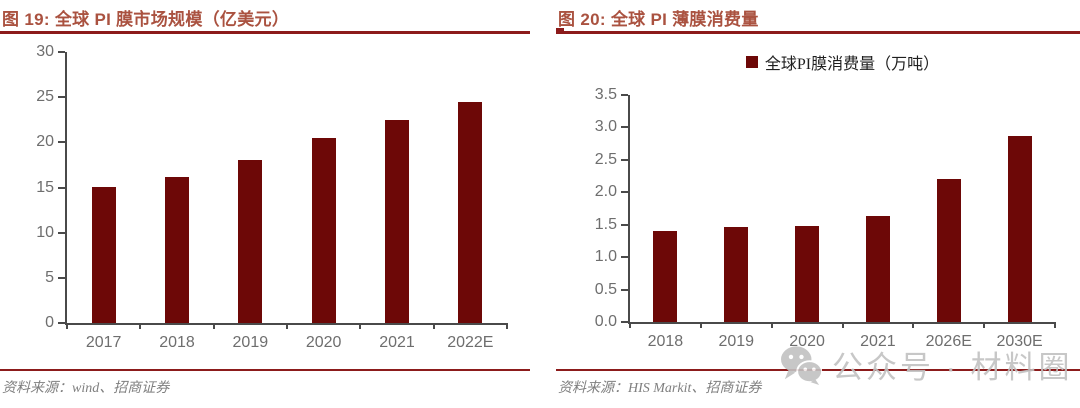  What do you see at coordinates (605, 192) in the screenshot?
I see `y-axis-tick-label: 2.0` at bounding box center [605, 192].